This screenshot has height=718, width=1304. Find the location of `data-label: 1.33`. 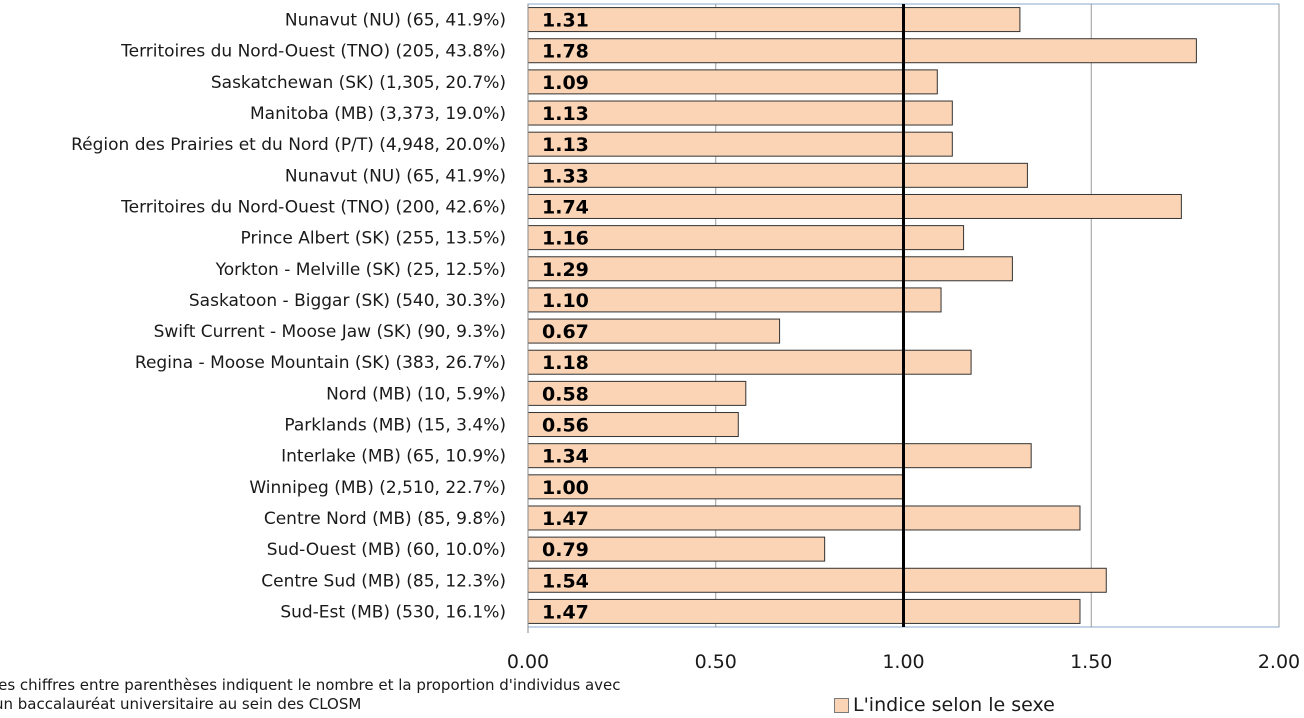

data-label: 1.33 is located at coordinates (565, 176).